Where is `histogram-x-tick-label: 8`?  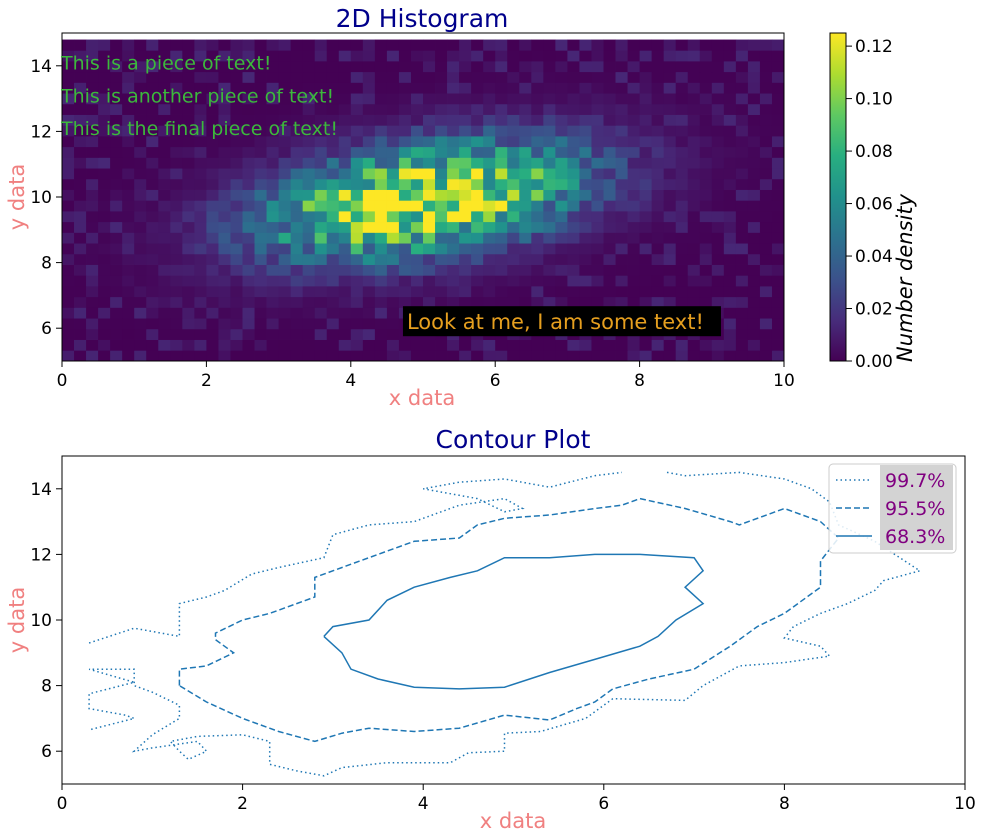 histogram-x-tick-label: 8 is located at coordinates (639, 381).